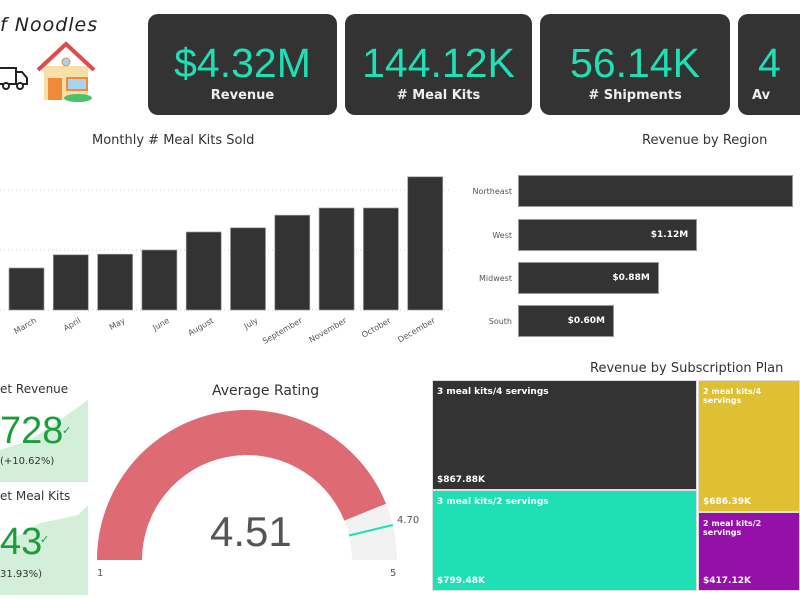 Image resolution: width=800 pixels, height=600 pixels. Describe the element at coordinates (44, 550) in the screenshot. I see `meal-kits-trend-area` at that location.